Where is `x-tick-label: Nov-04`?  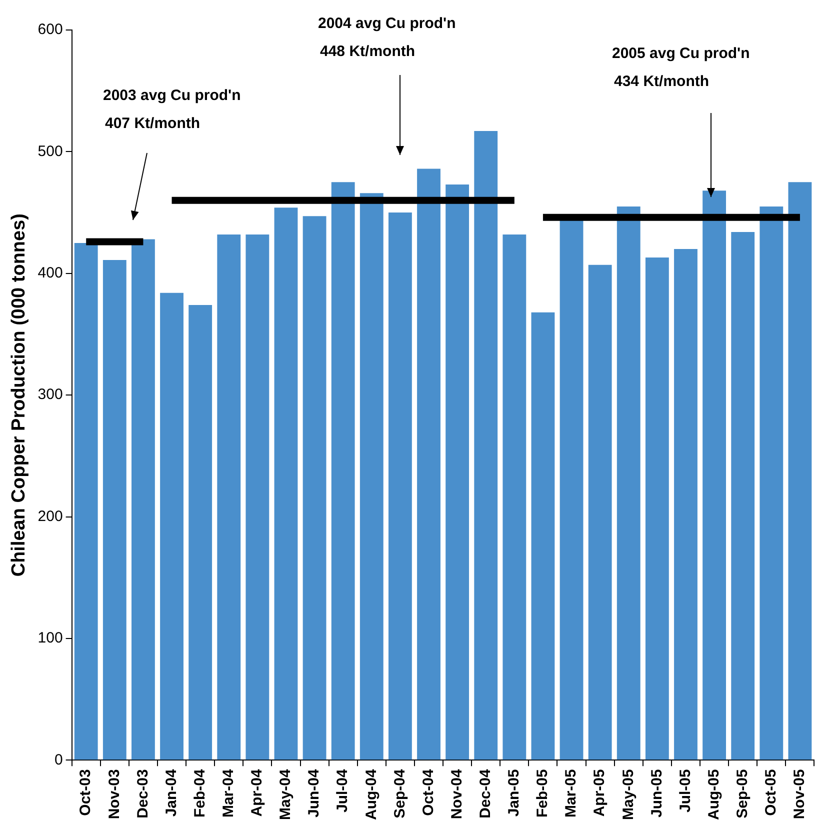 x-tick-label: Nov-04 is located at coordinates (457, 794).